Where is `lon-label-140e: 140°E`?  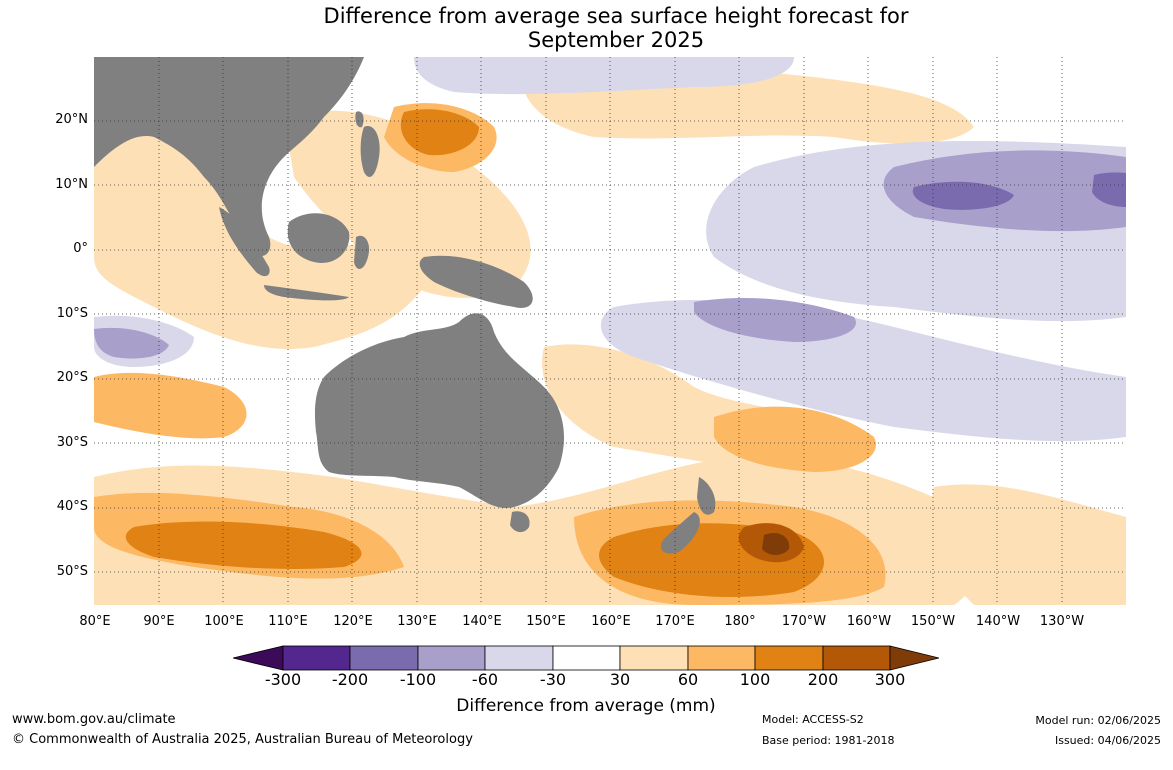
lon-label-140e: 140°E is located at coordinates (482, 621).